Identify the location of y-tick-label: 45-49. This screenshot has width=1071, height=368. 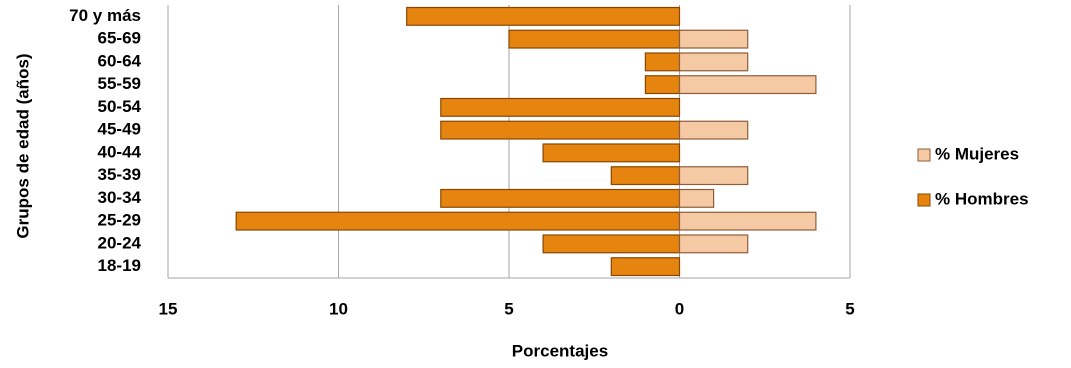
(119, 129).